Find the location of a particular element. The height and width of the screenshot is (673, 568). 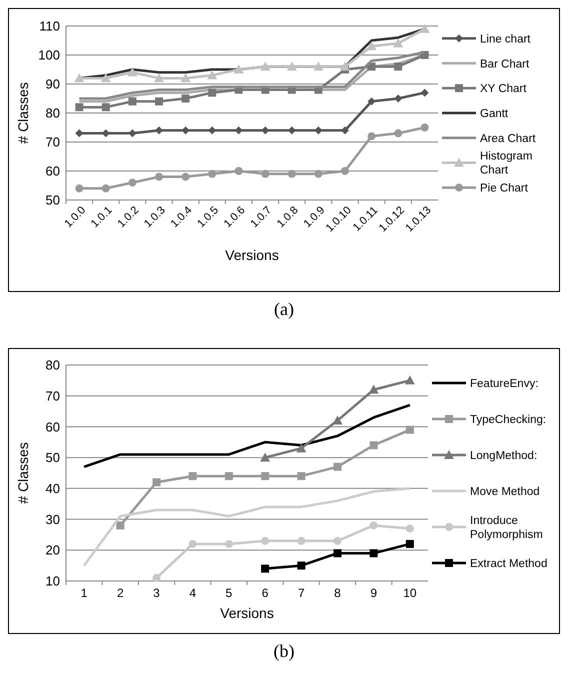

x-tick-label: 8 is located at coordinates (338, 593).